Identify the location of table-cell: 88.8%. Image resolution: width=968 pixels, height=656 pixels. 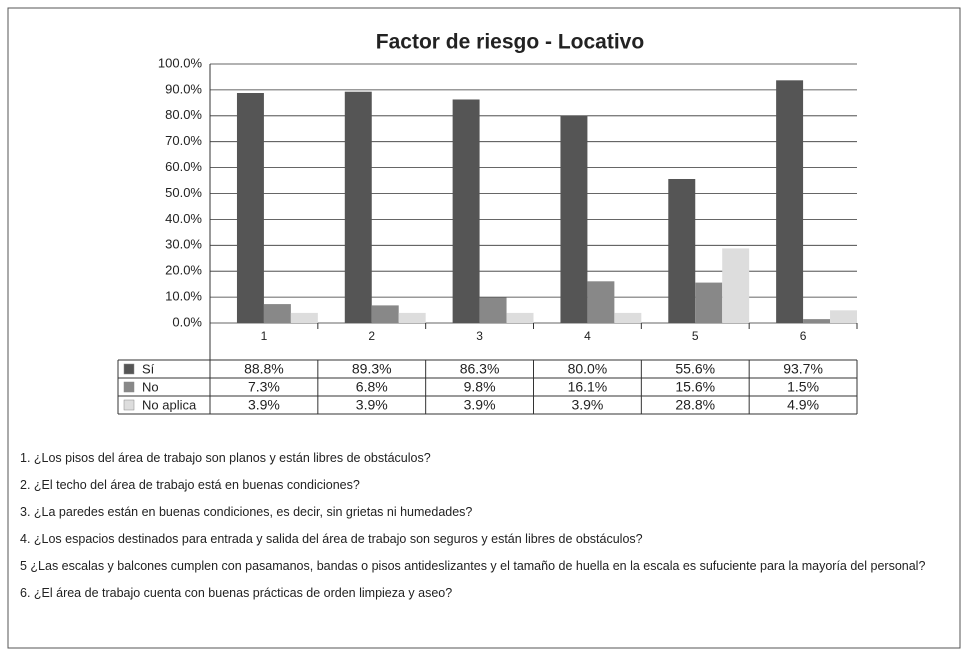
(264, 369).